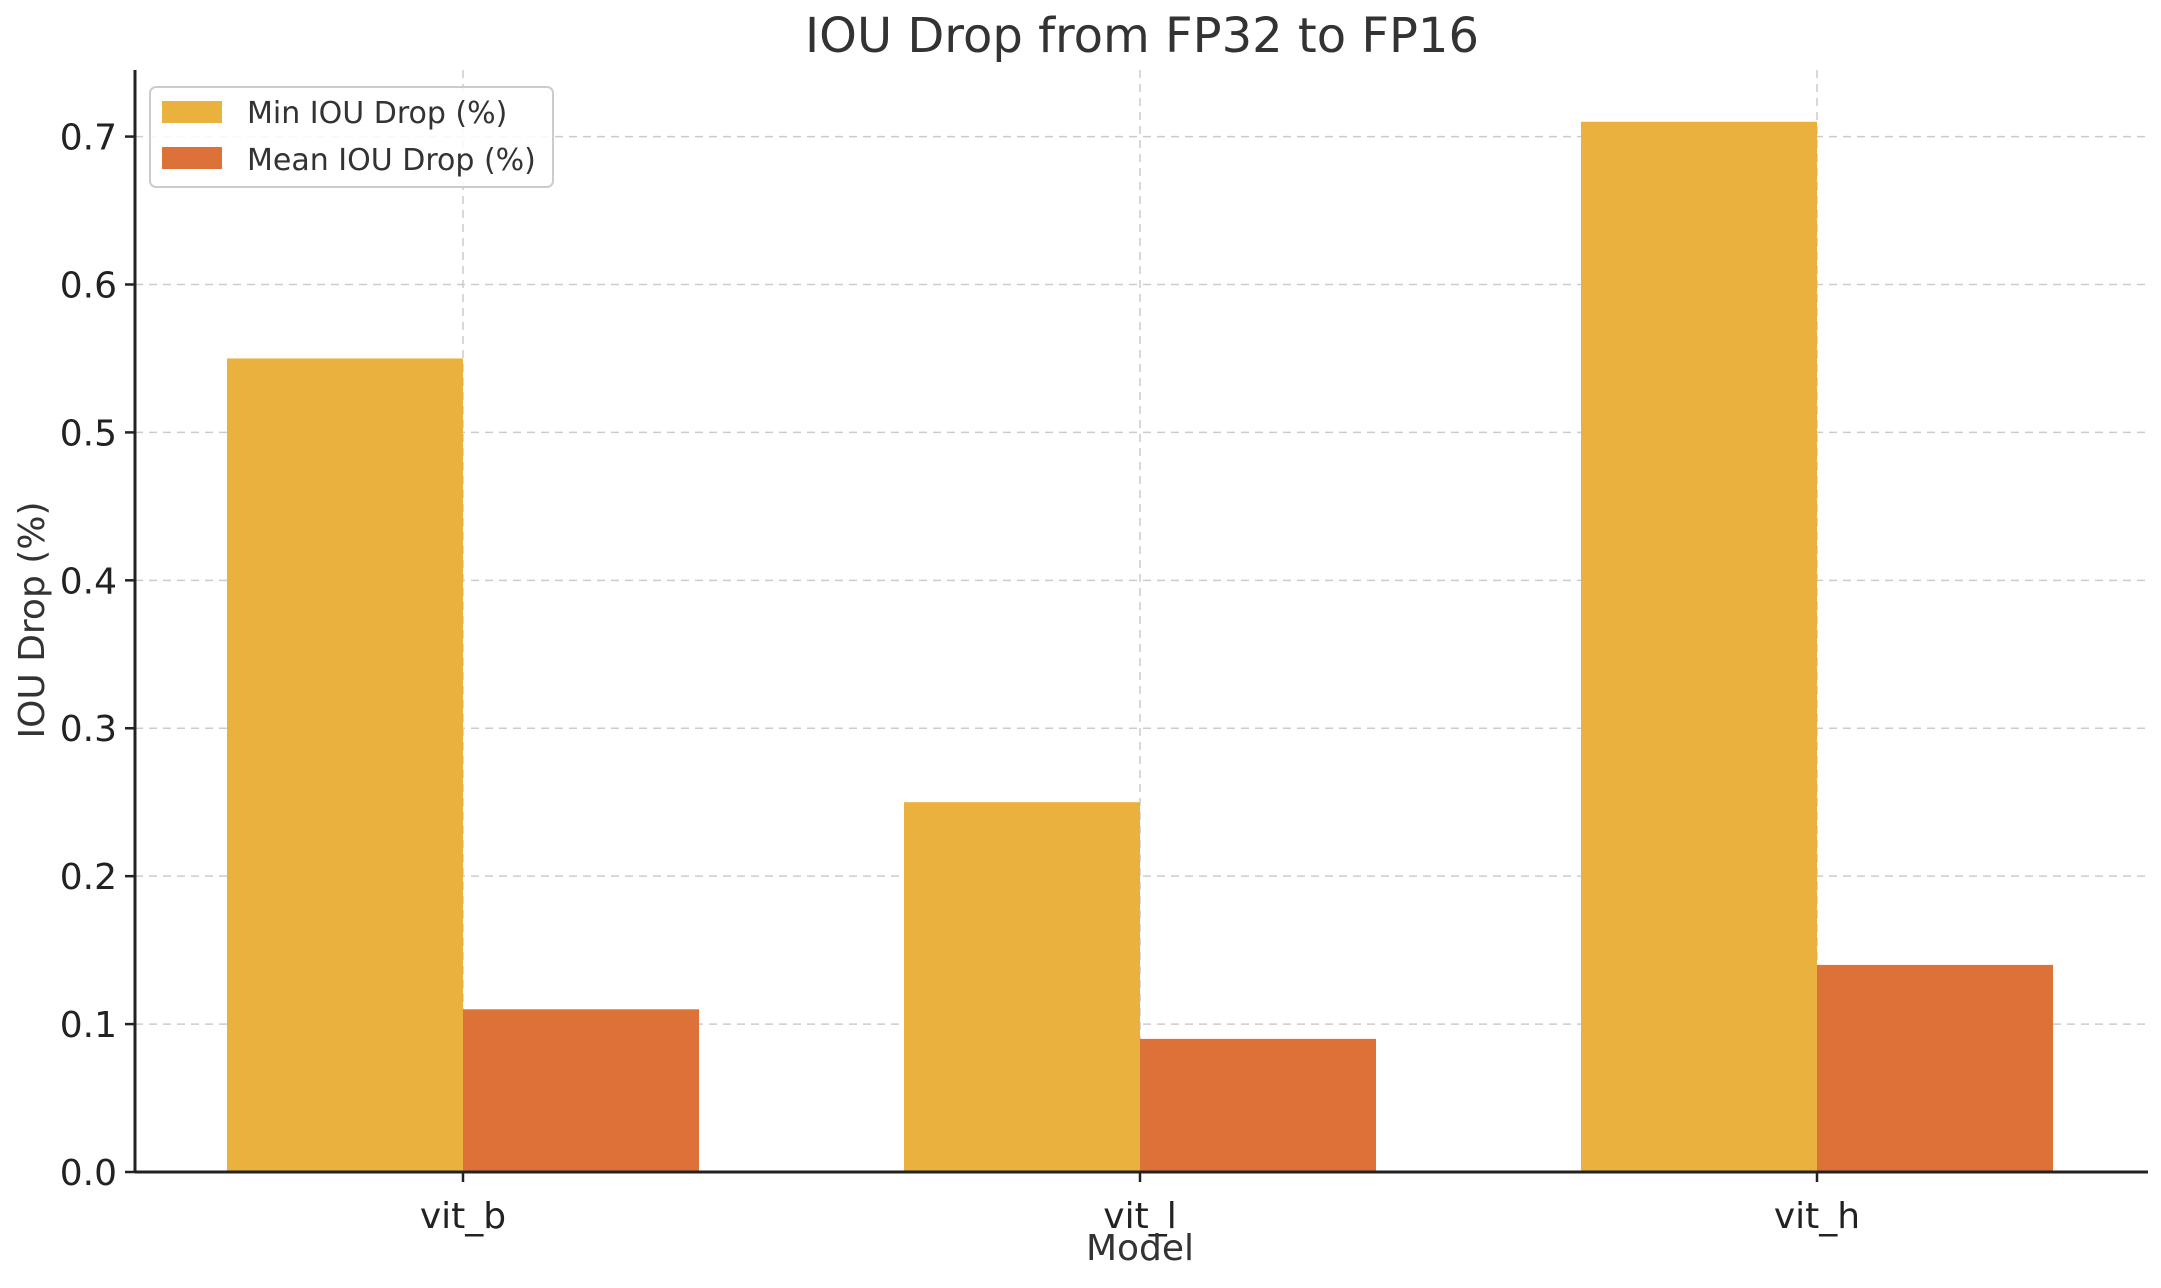 The image size is (2161, 1288). I want to click on x-axis-label: Model, so click(1140, 1248).